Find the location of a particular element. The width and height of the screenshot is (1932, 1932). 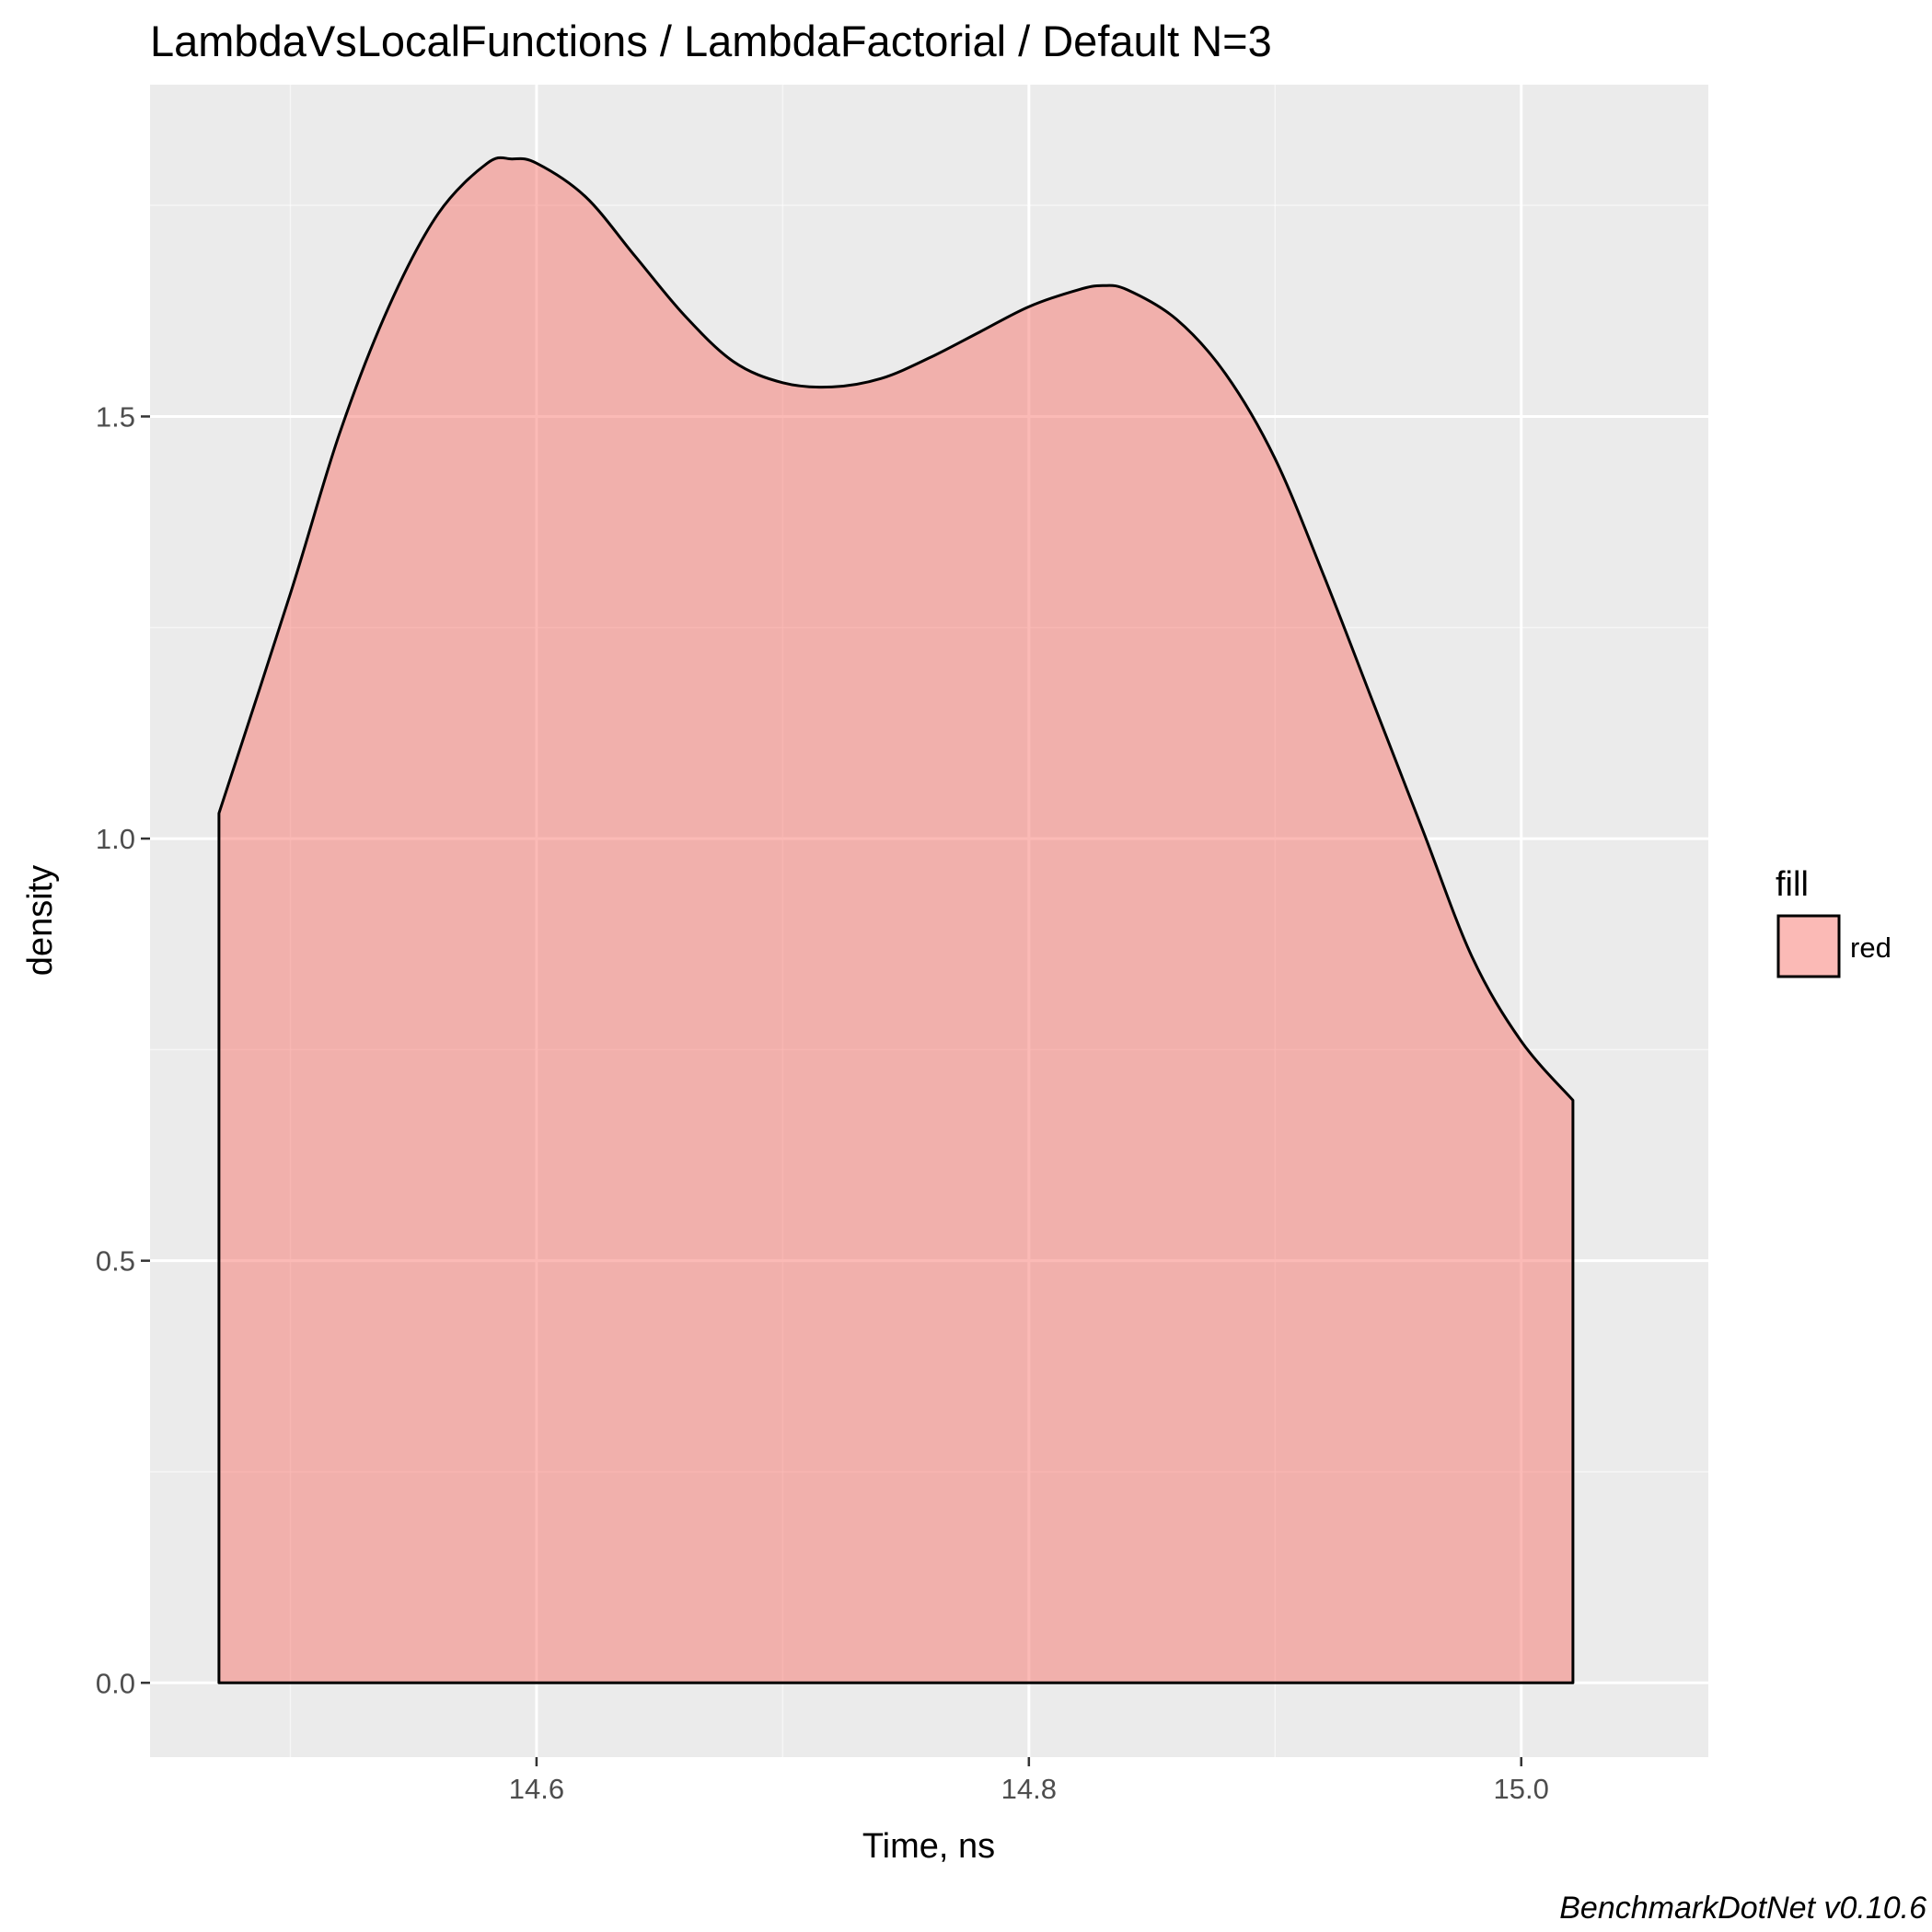

caption: BenchmarkDotNet v0.10.6 is located at coordinates (1743, 1909).